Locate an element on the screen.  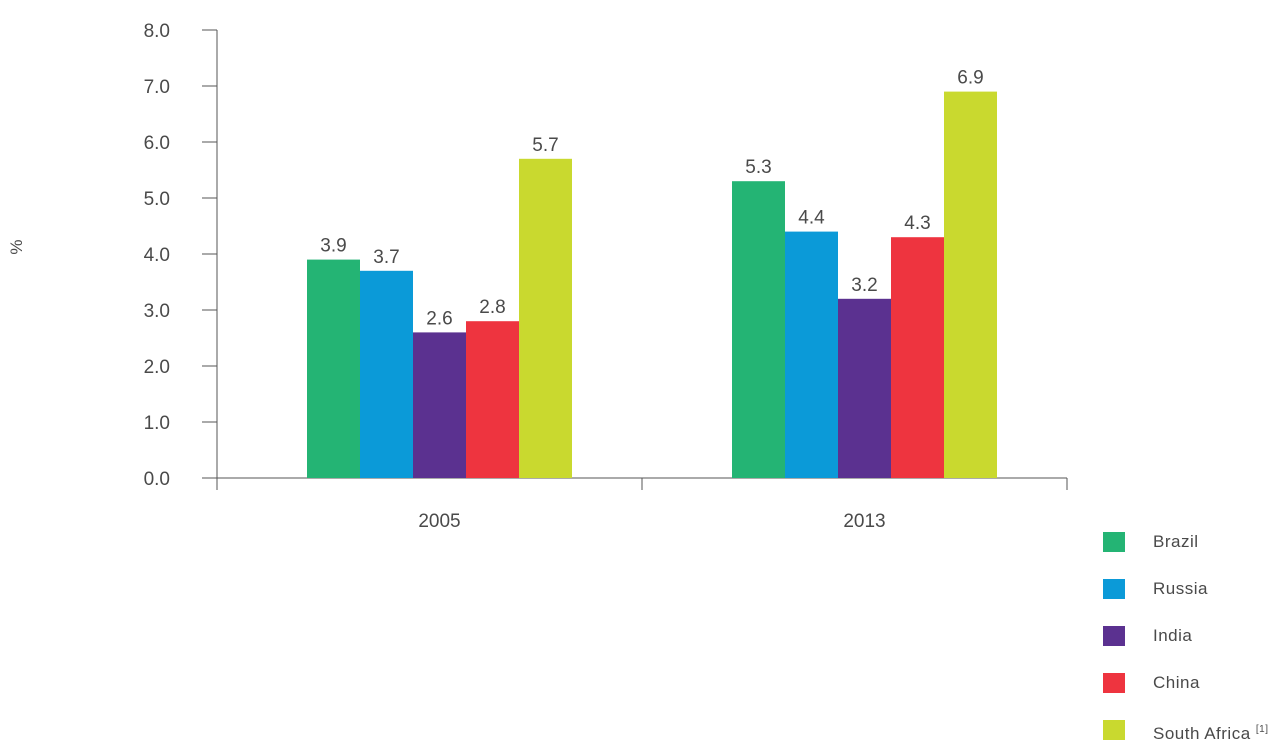
data-label: 3.2 is located at coordinates (864, 285).